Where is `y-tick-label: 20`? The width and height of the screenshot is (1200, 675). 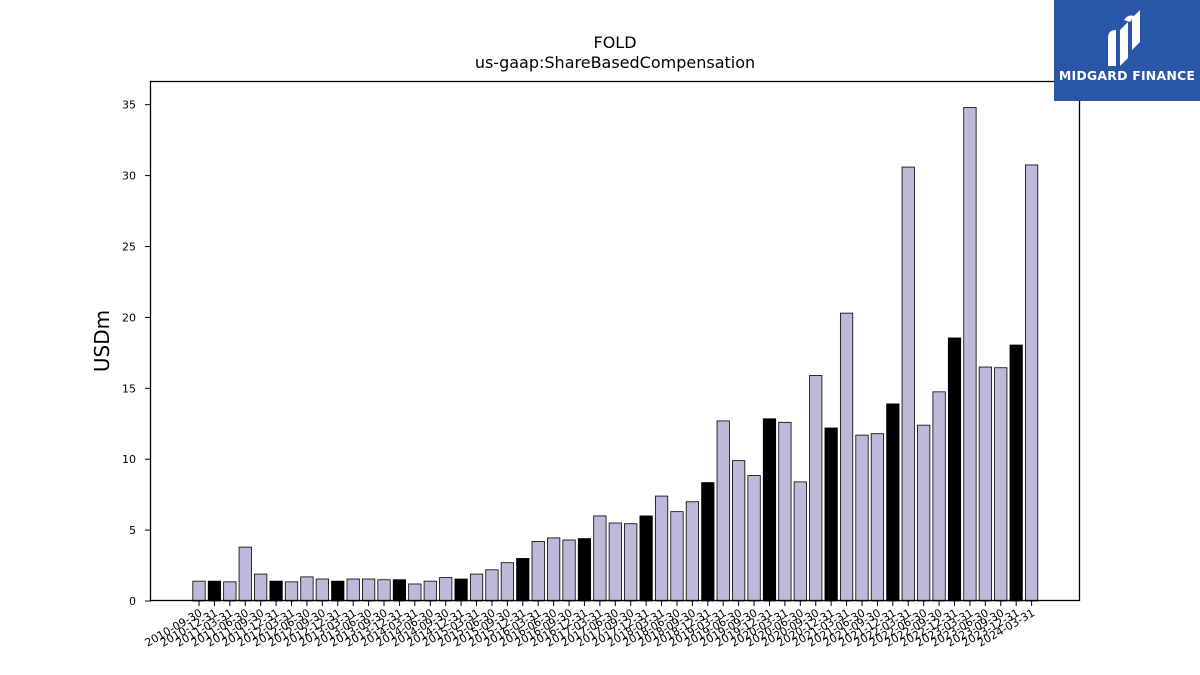 y-tick-label: 20 is located at coordinates (129, 317).